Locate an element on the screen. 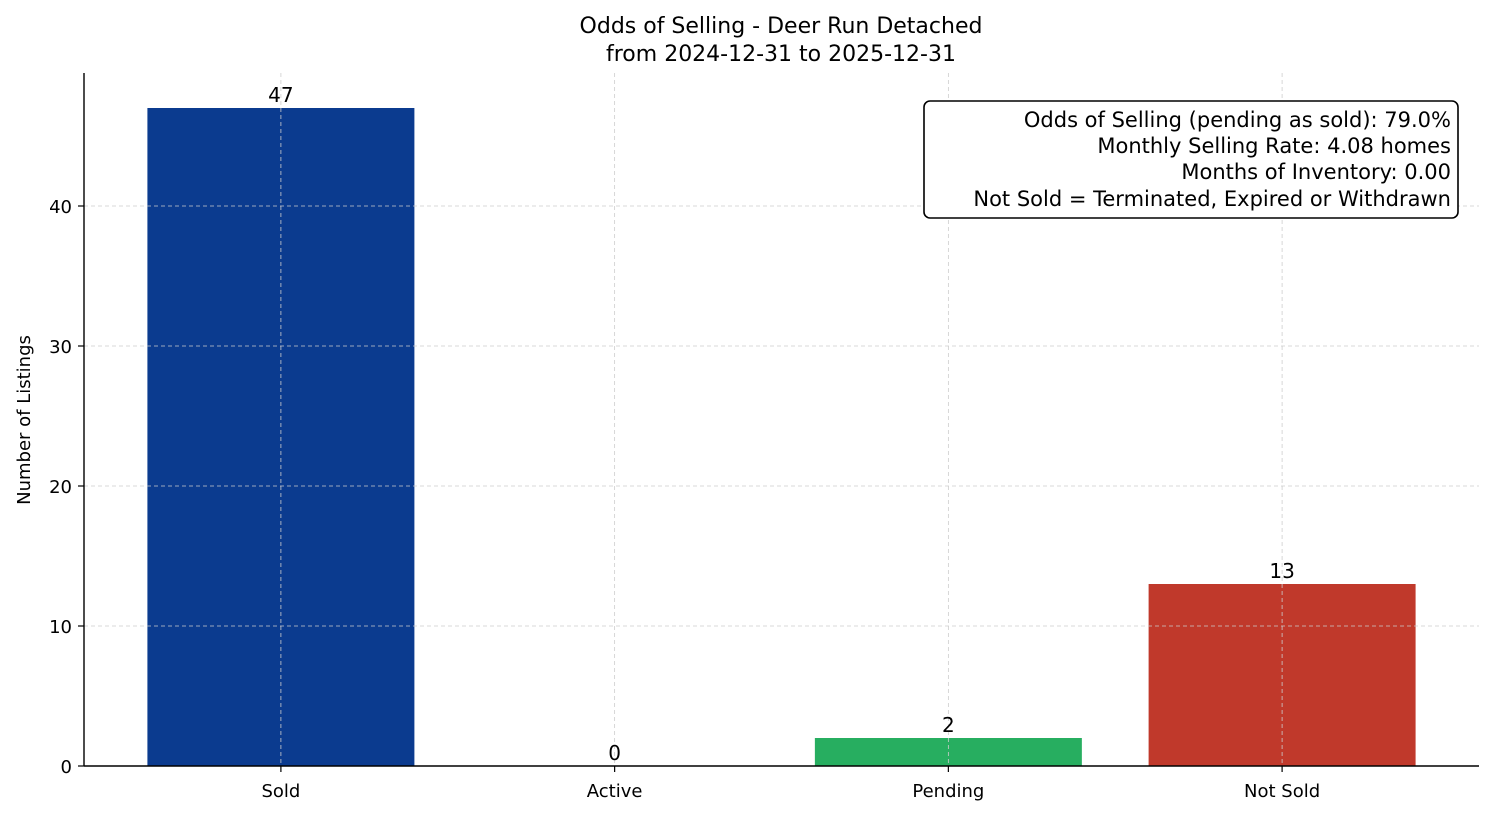 The width and height of the screenshot is (1494, 820). y-axis-label: Number of Listings is located at coordinates (24, 420).